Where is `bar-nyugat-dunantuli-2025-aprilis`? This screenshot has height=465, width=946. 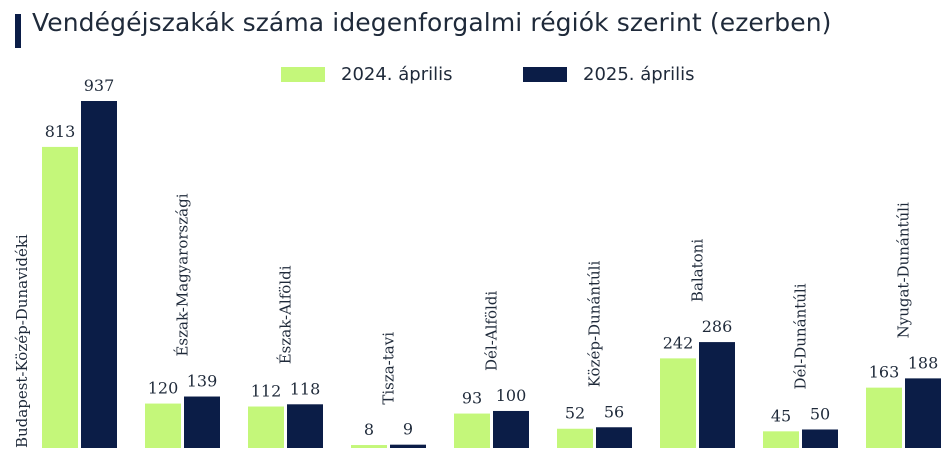 bar-nyugat-dunantuli-2025-aprilis is located at coordinates (923, 413).